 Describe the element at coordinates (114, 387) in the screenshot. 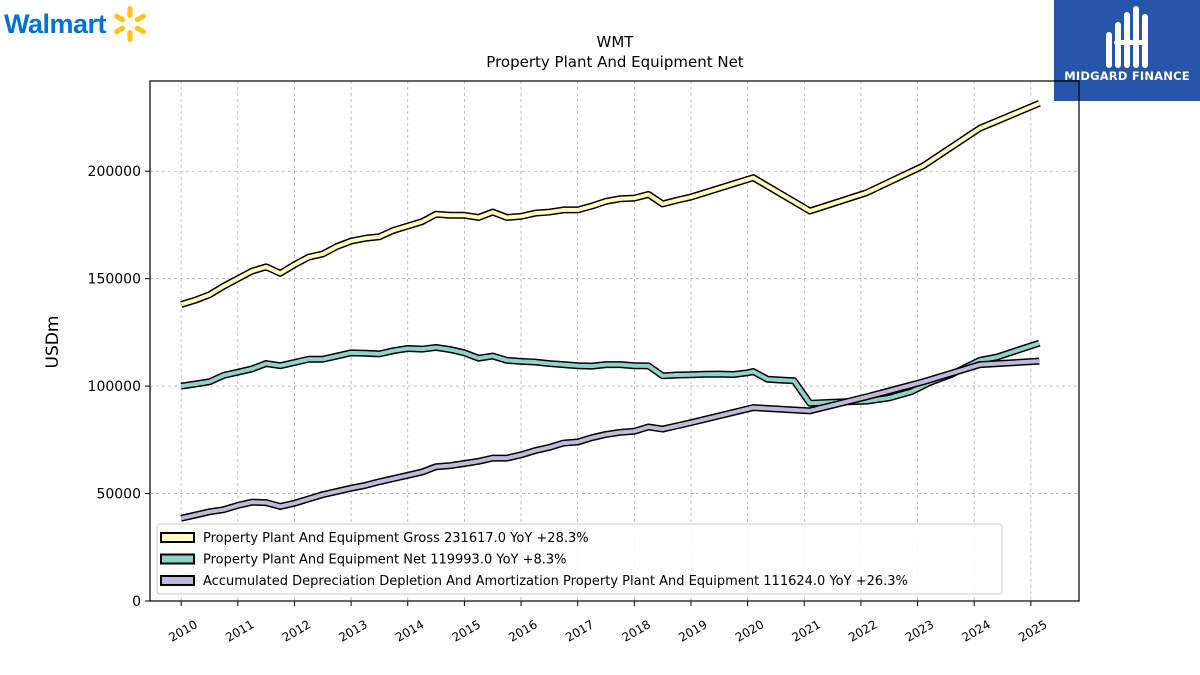

I see `y-tick-label: 100000` at that location.